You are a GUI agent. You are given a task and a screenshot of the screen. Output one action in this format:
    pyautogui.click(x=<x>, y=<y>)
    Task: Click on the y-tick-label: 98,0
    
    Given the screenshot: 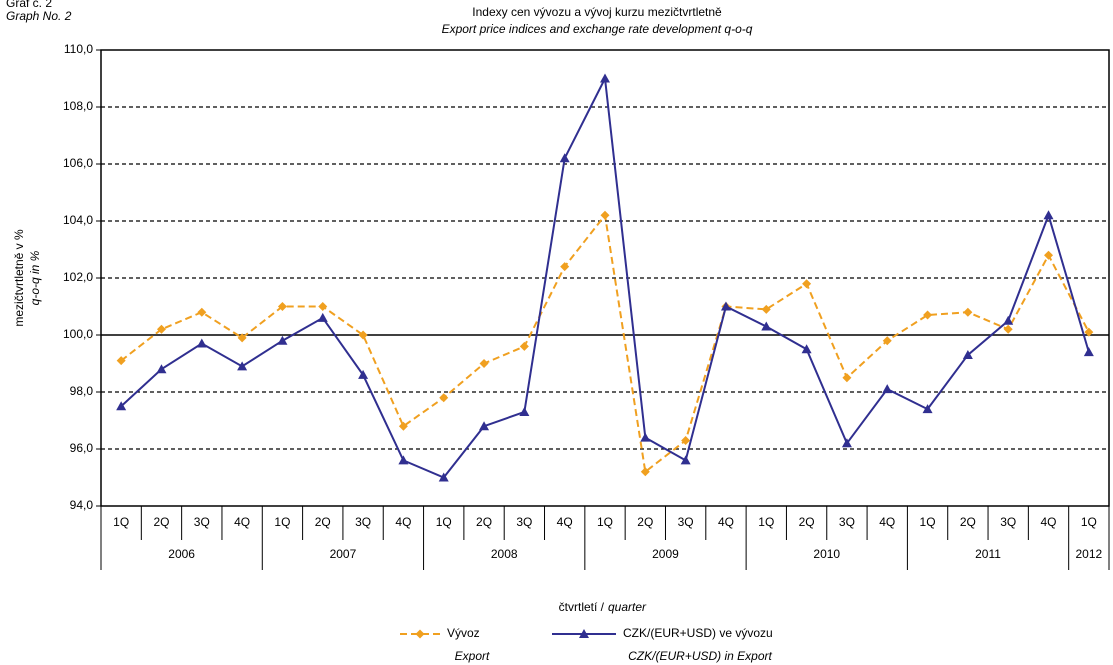 What is the action you would take?
    pyautogui.click(x=82, y=391)
    